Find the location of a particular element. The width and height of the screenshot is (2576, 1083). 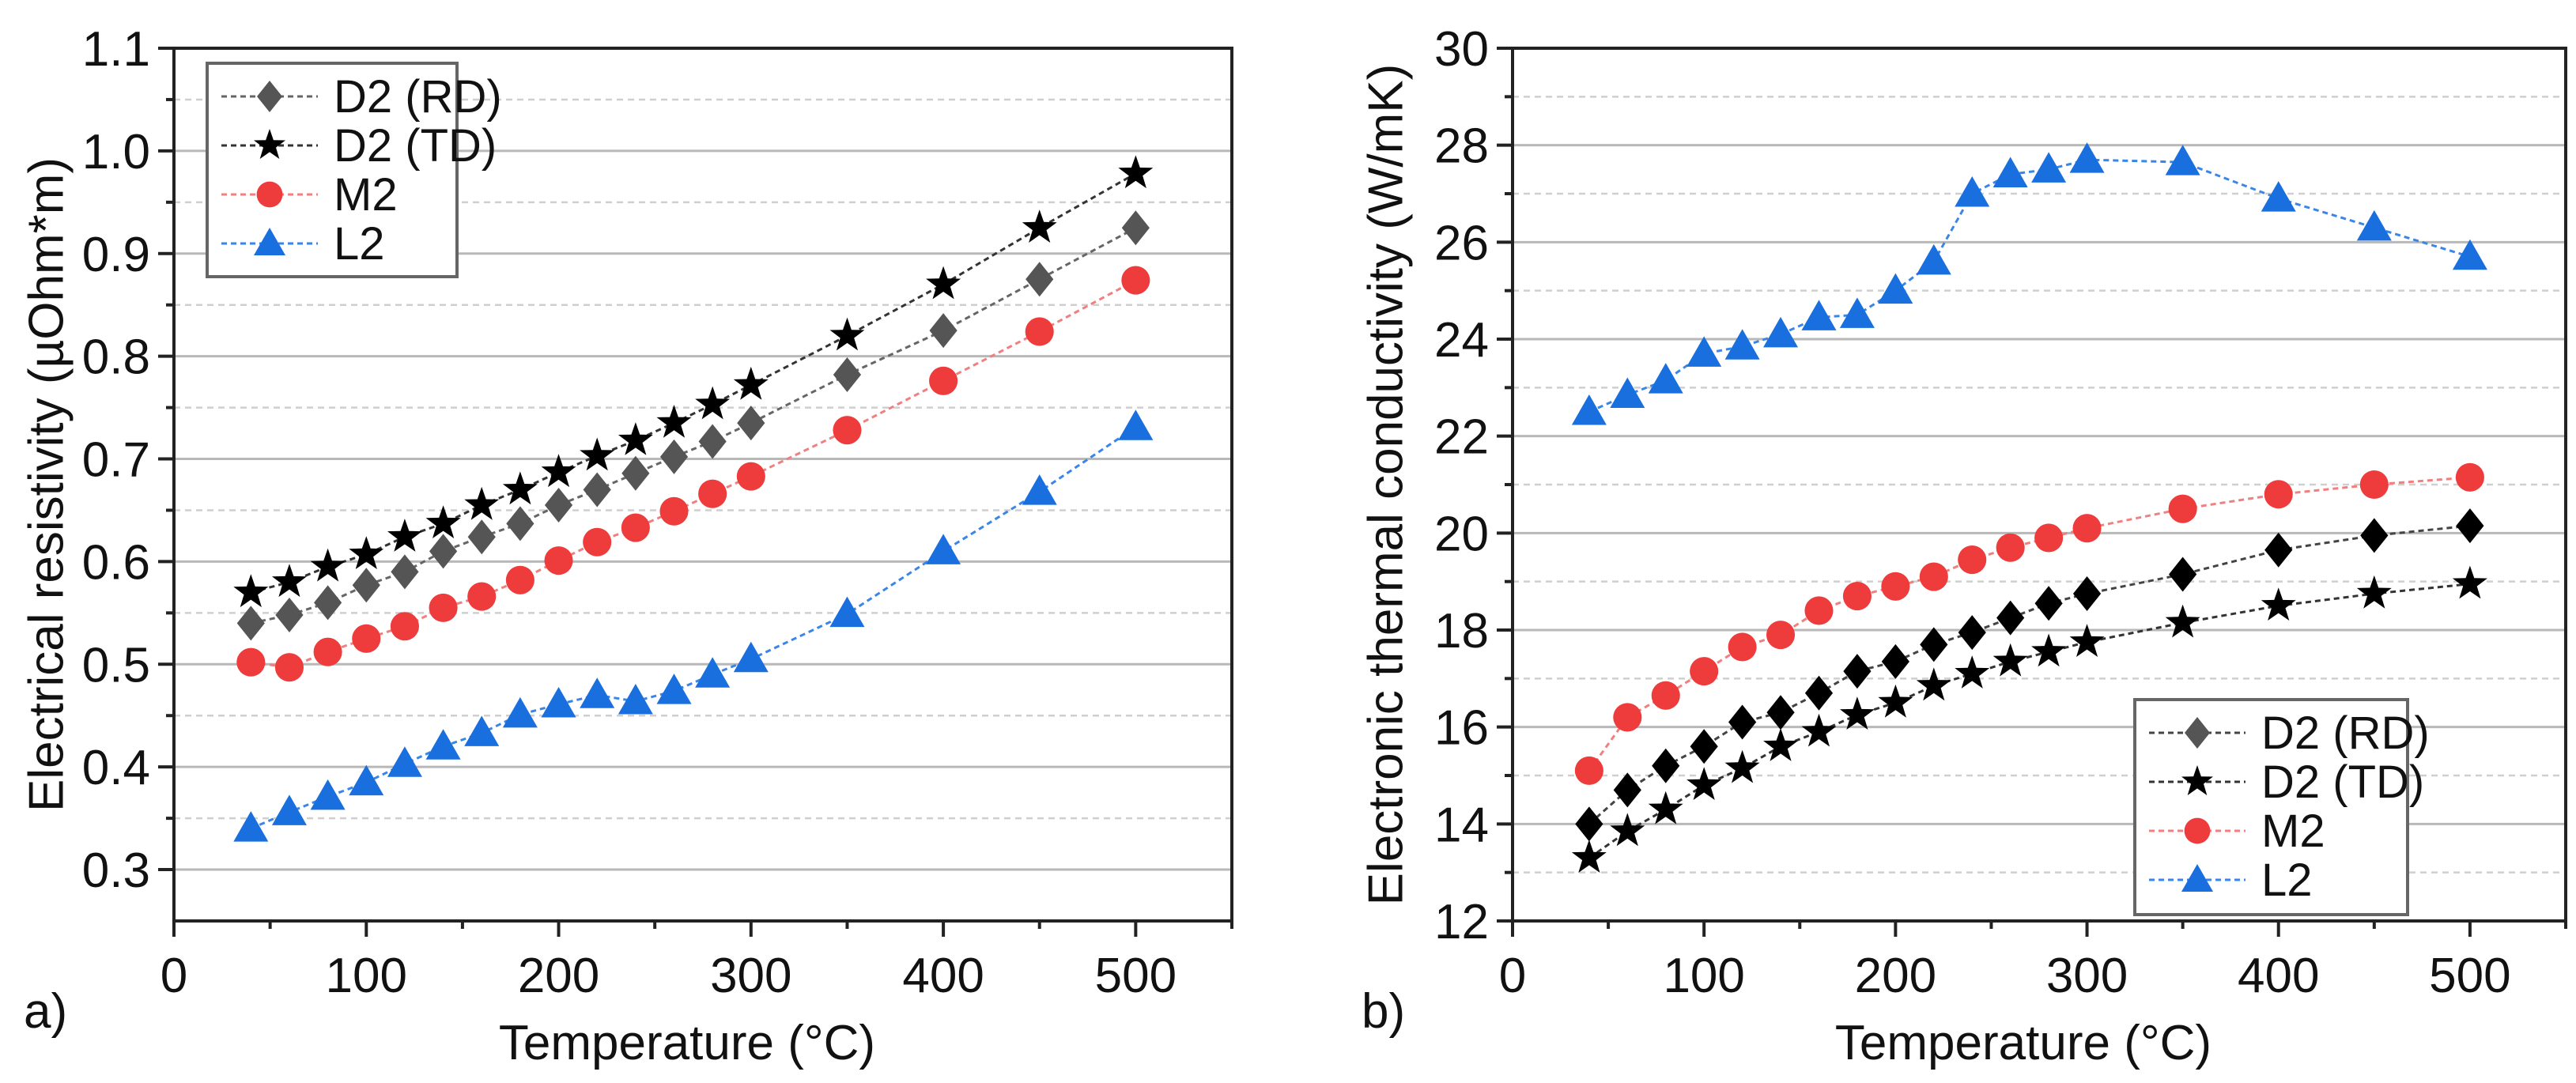

series-d2-rd- is located at coordinates (693, 425).